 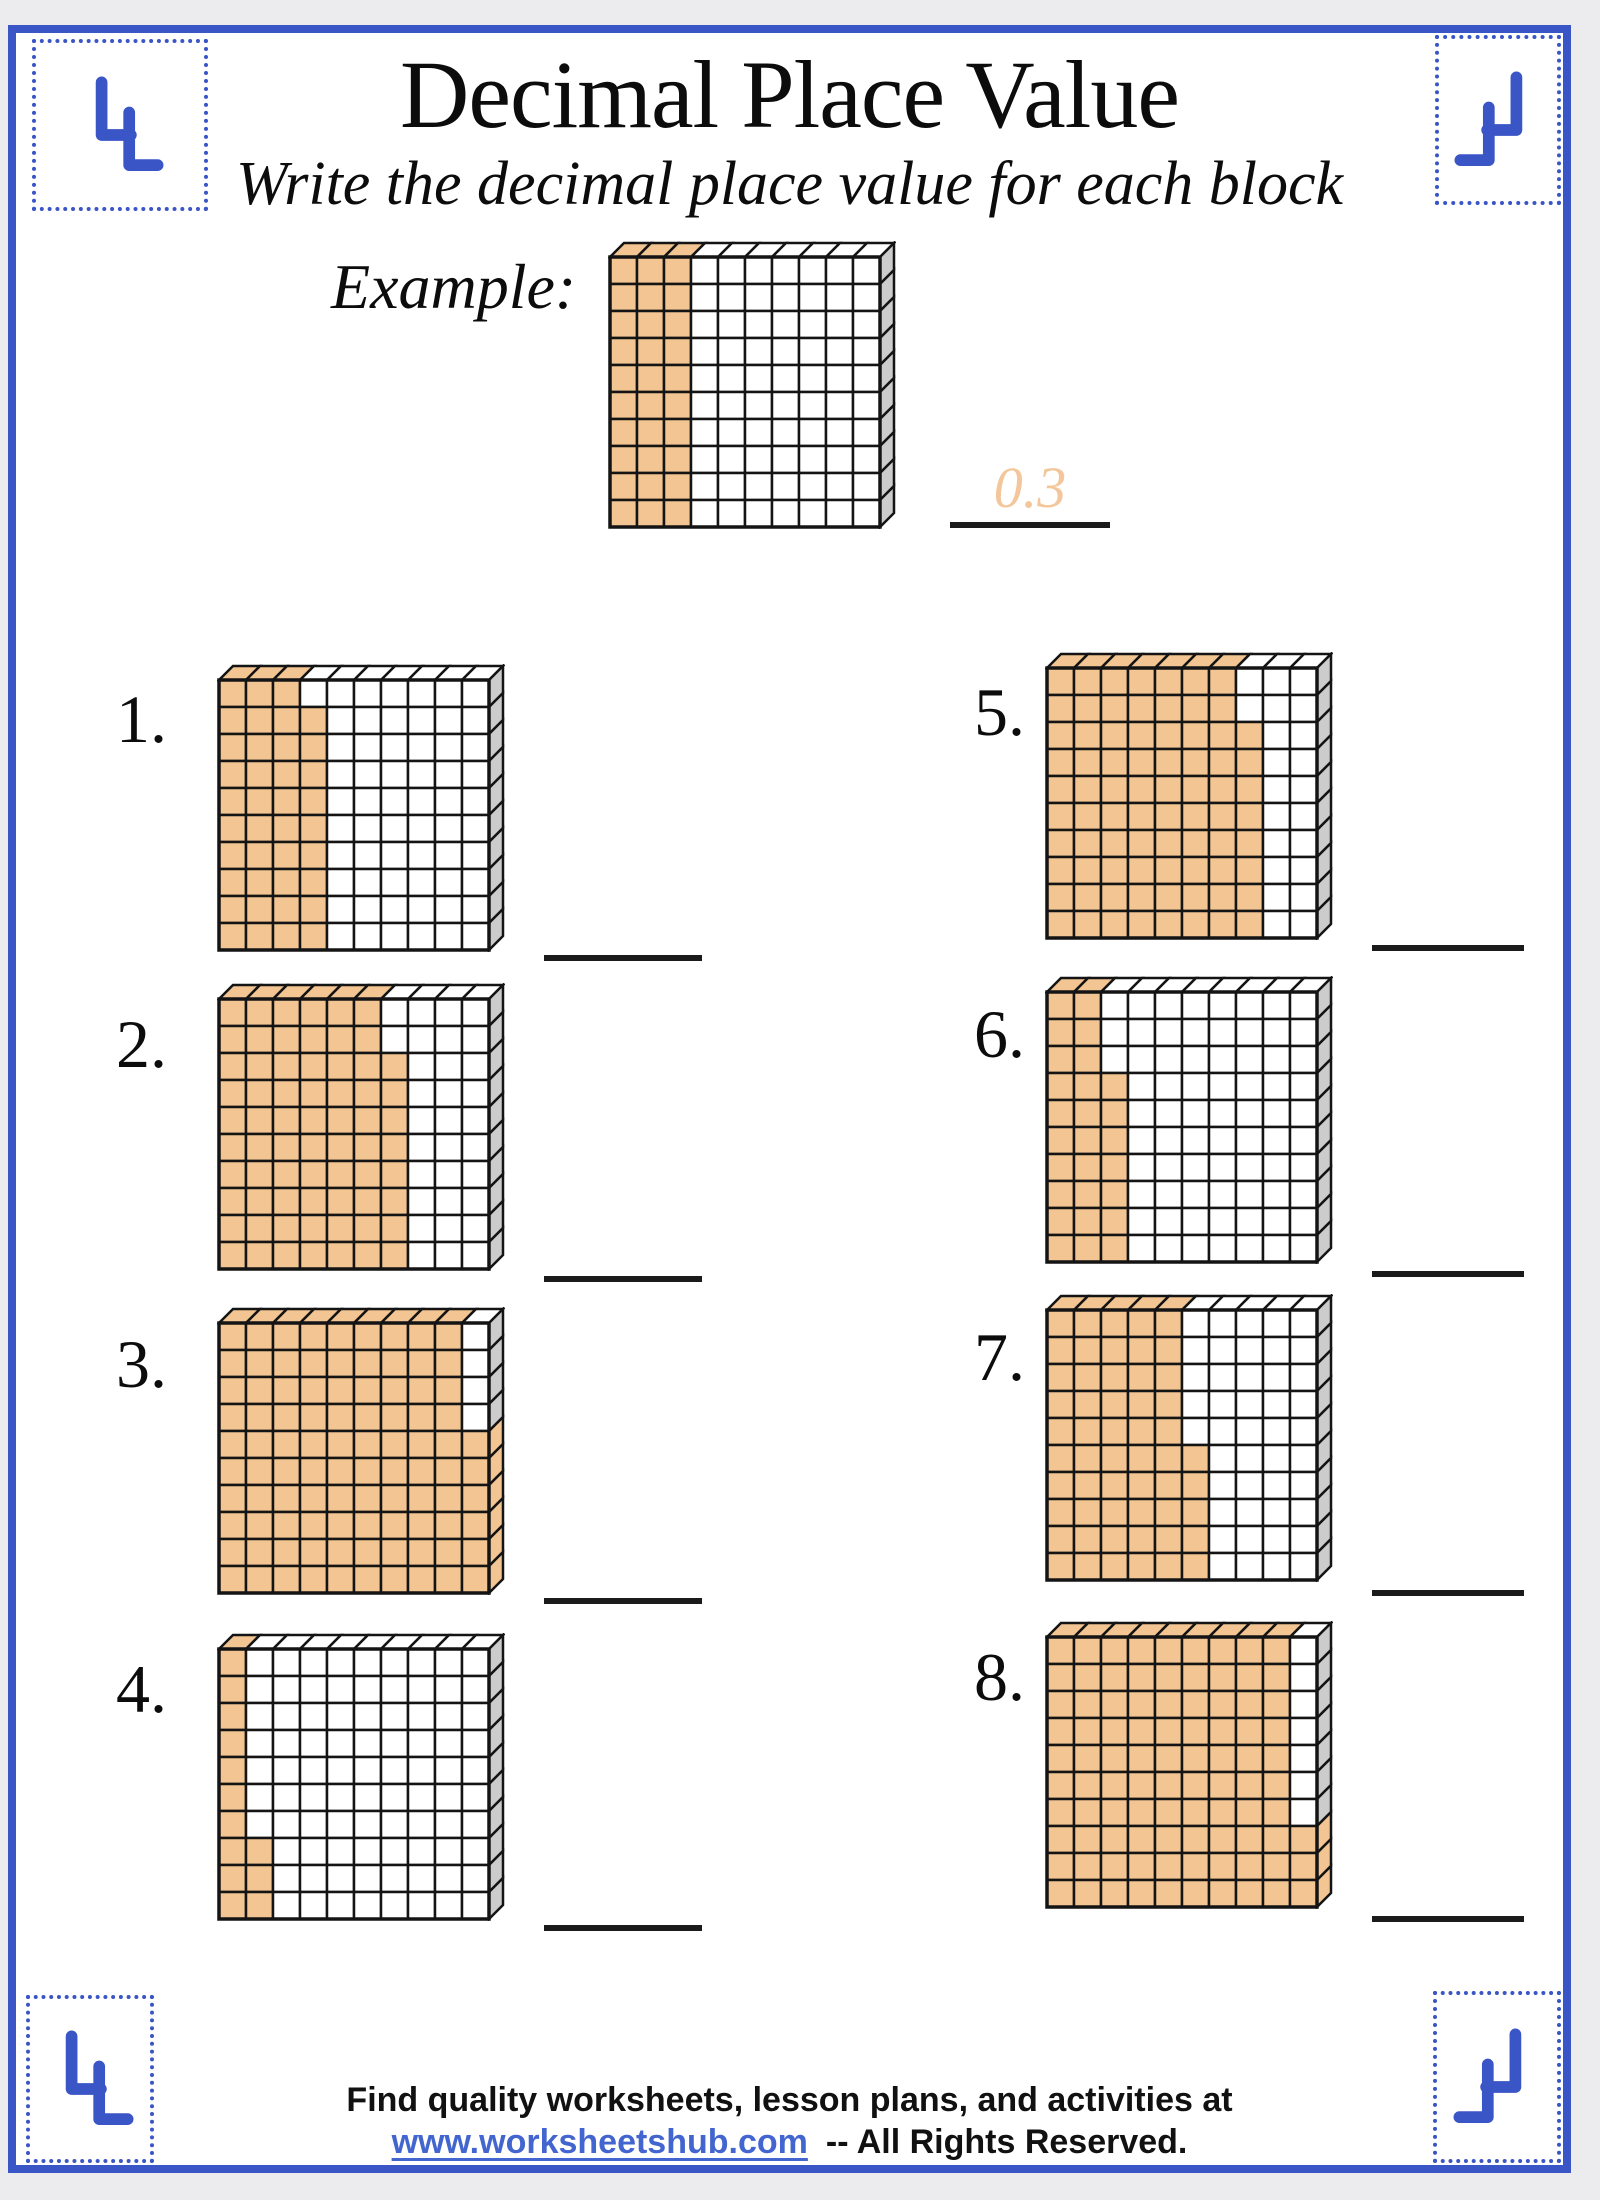 I want to click on logo-box-bottom-left, so click(x=90, y=2079).